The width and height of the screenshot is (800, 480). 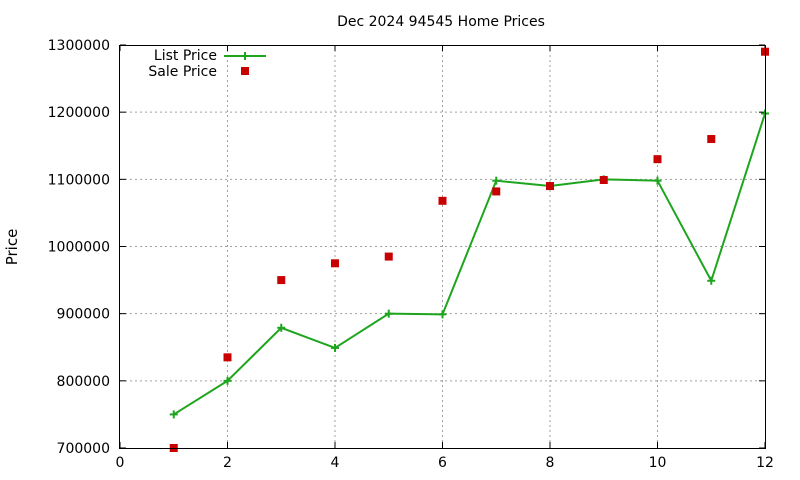 I want to click on y-tick-label: 1300000, so click(x=79, y=46).